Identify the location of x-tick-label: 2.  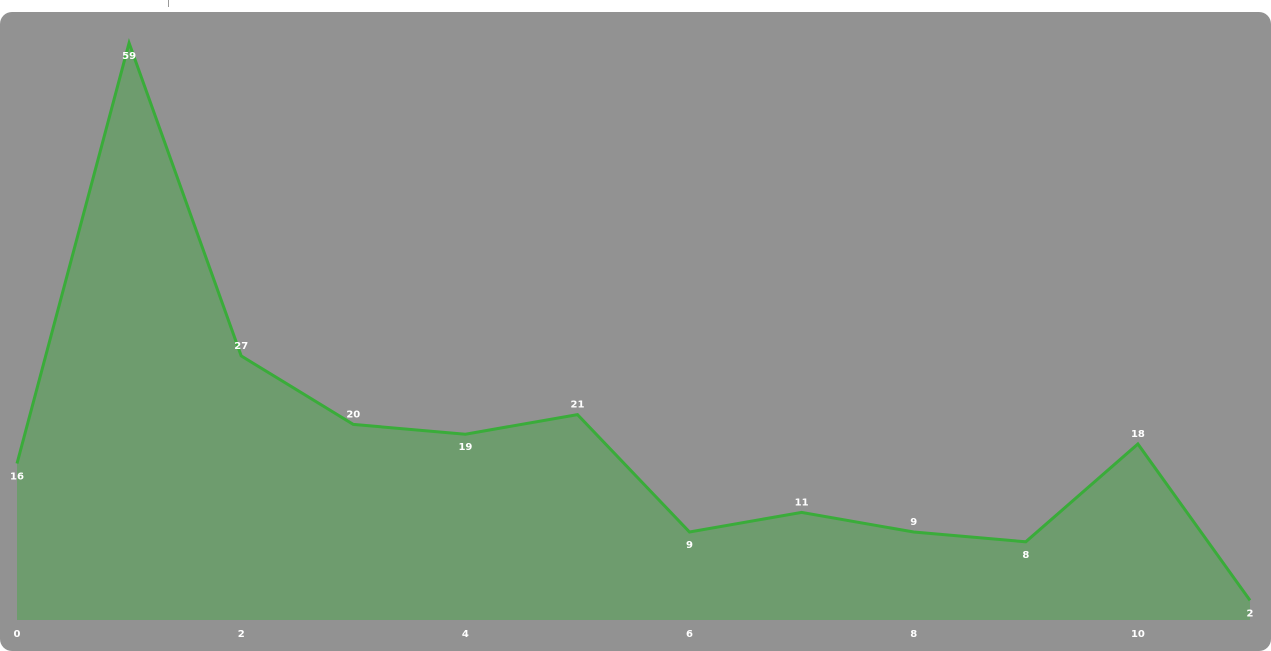
(241, 634).